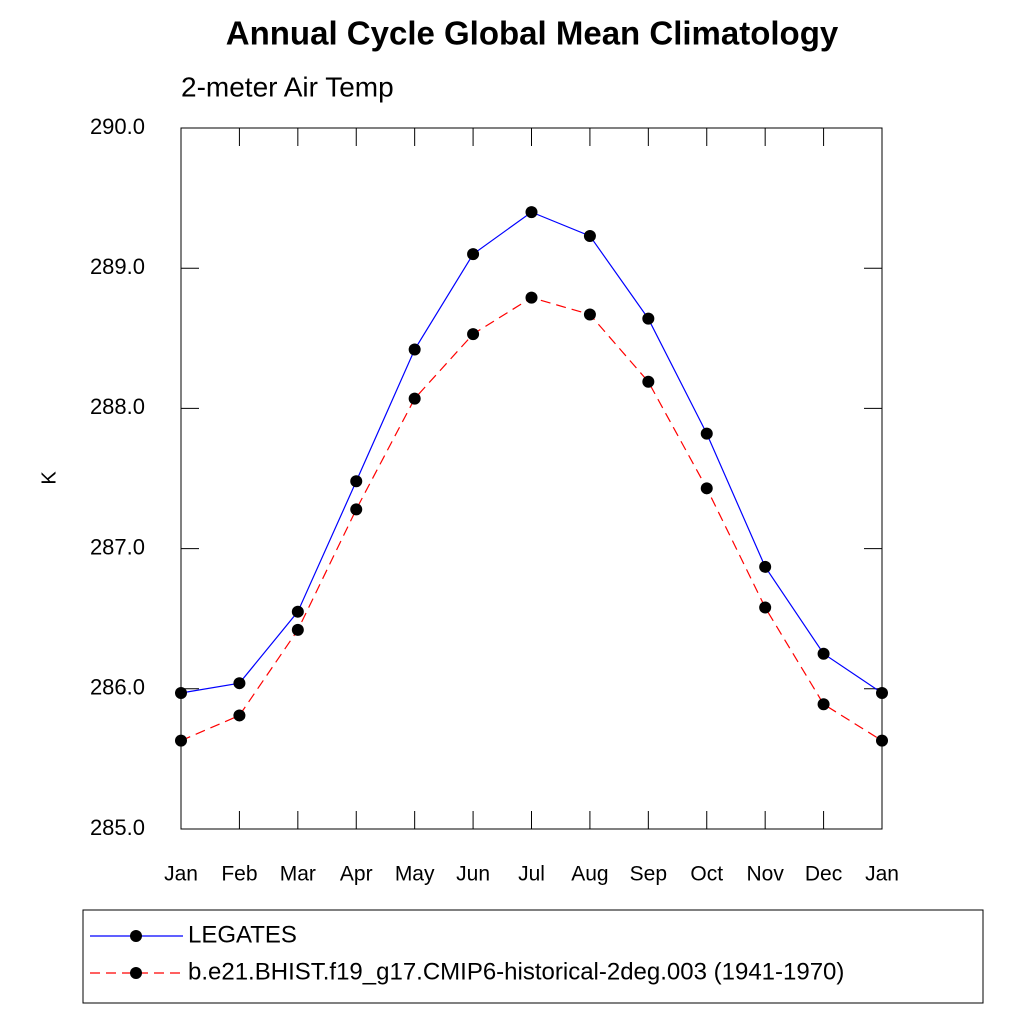 This screenshot has width=1024, height=1029. What do you see at coordinates (117, 266) in the screenshot?
I see `y-tick-label: 289.0` at bounding box center [117, 266].